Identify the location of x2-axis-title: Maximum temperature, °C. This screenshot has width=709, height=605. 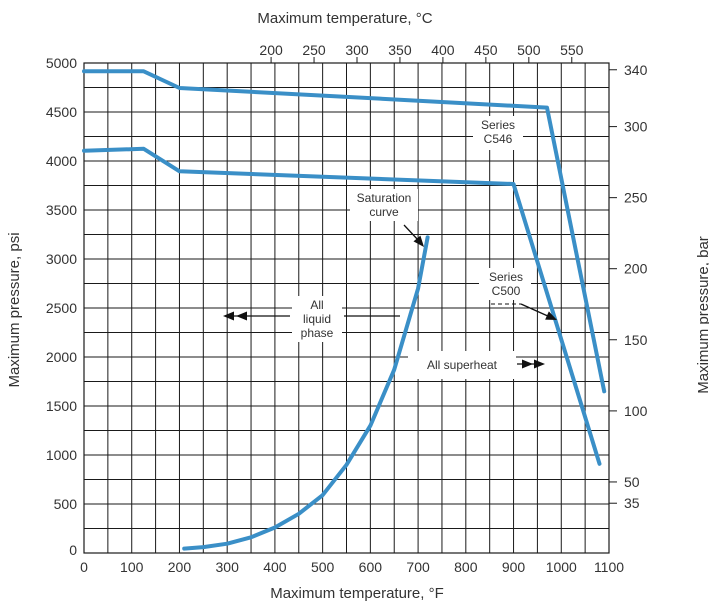
(344, 18).